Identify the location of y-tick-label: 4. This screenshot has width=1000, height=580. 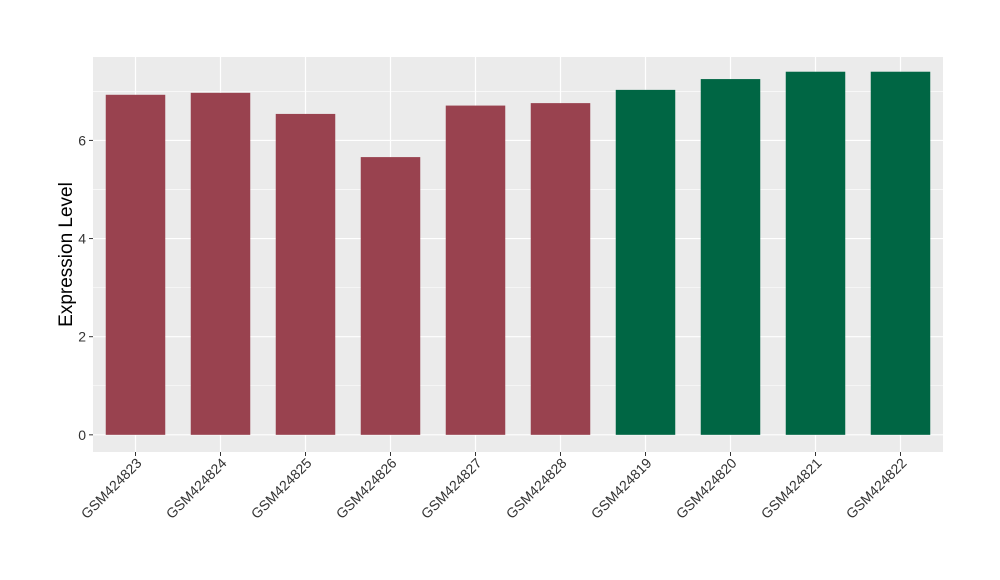
(82, 239).